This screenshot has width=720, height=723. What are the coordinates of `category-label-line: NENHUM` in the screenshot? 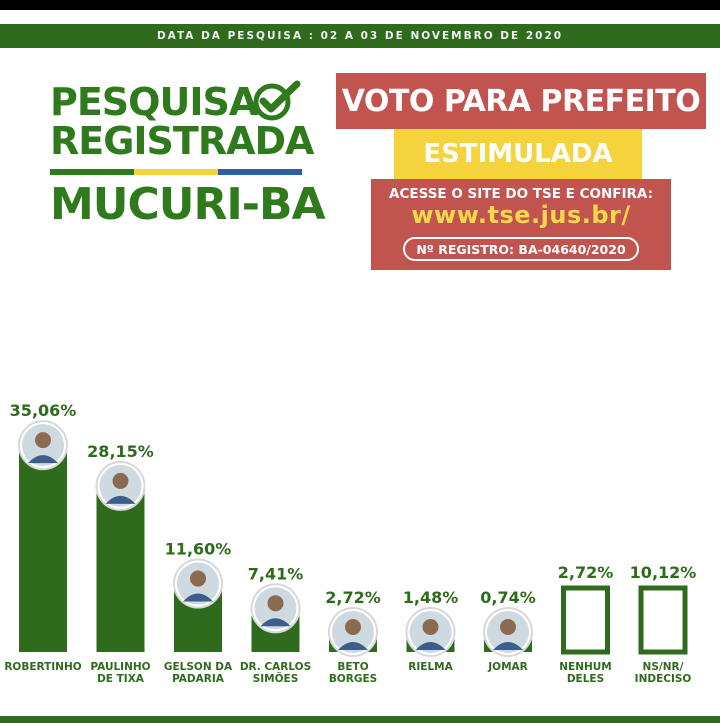 It's located at (585, 667).